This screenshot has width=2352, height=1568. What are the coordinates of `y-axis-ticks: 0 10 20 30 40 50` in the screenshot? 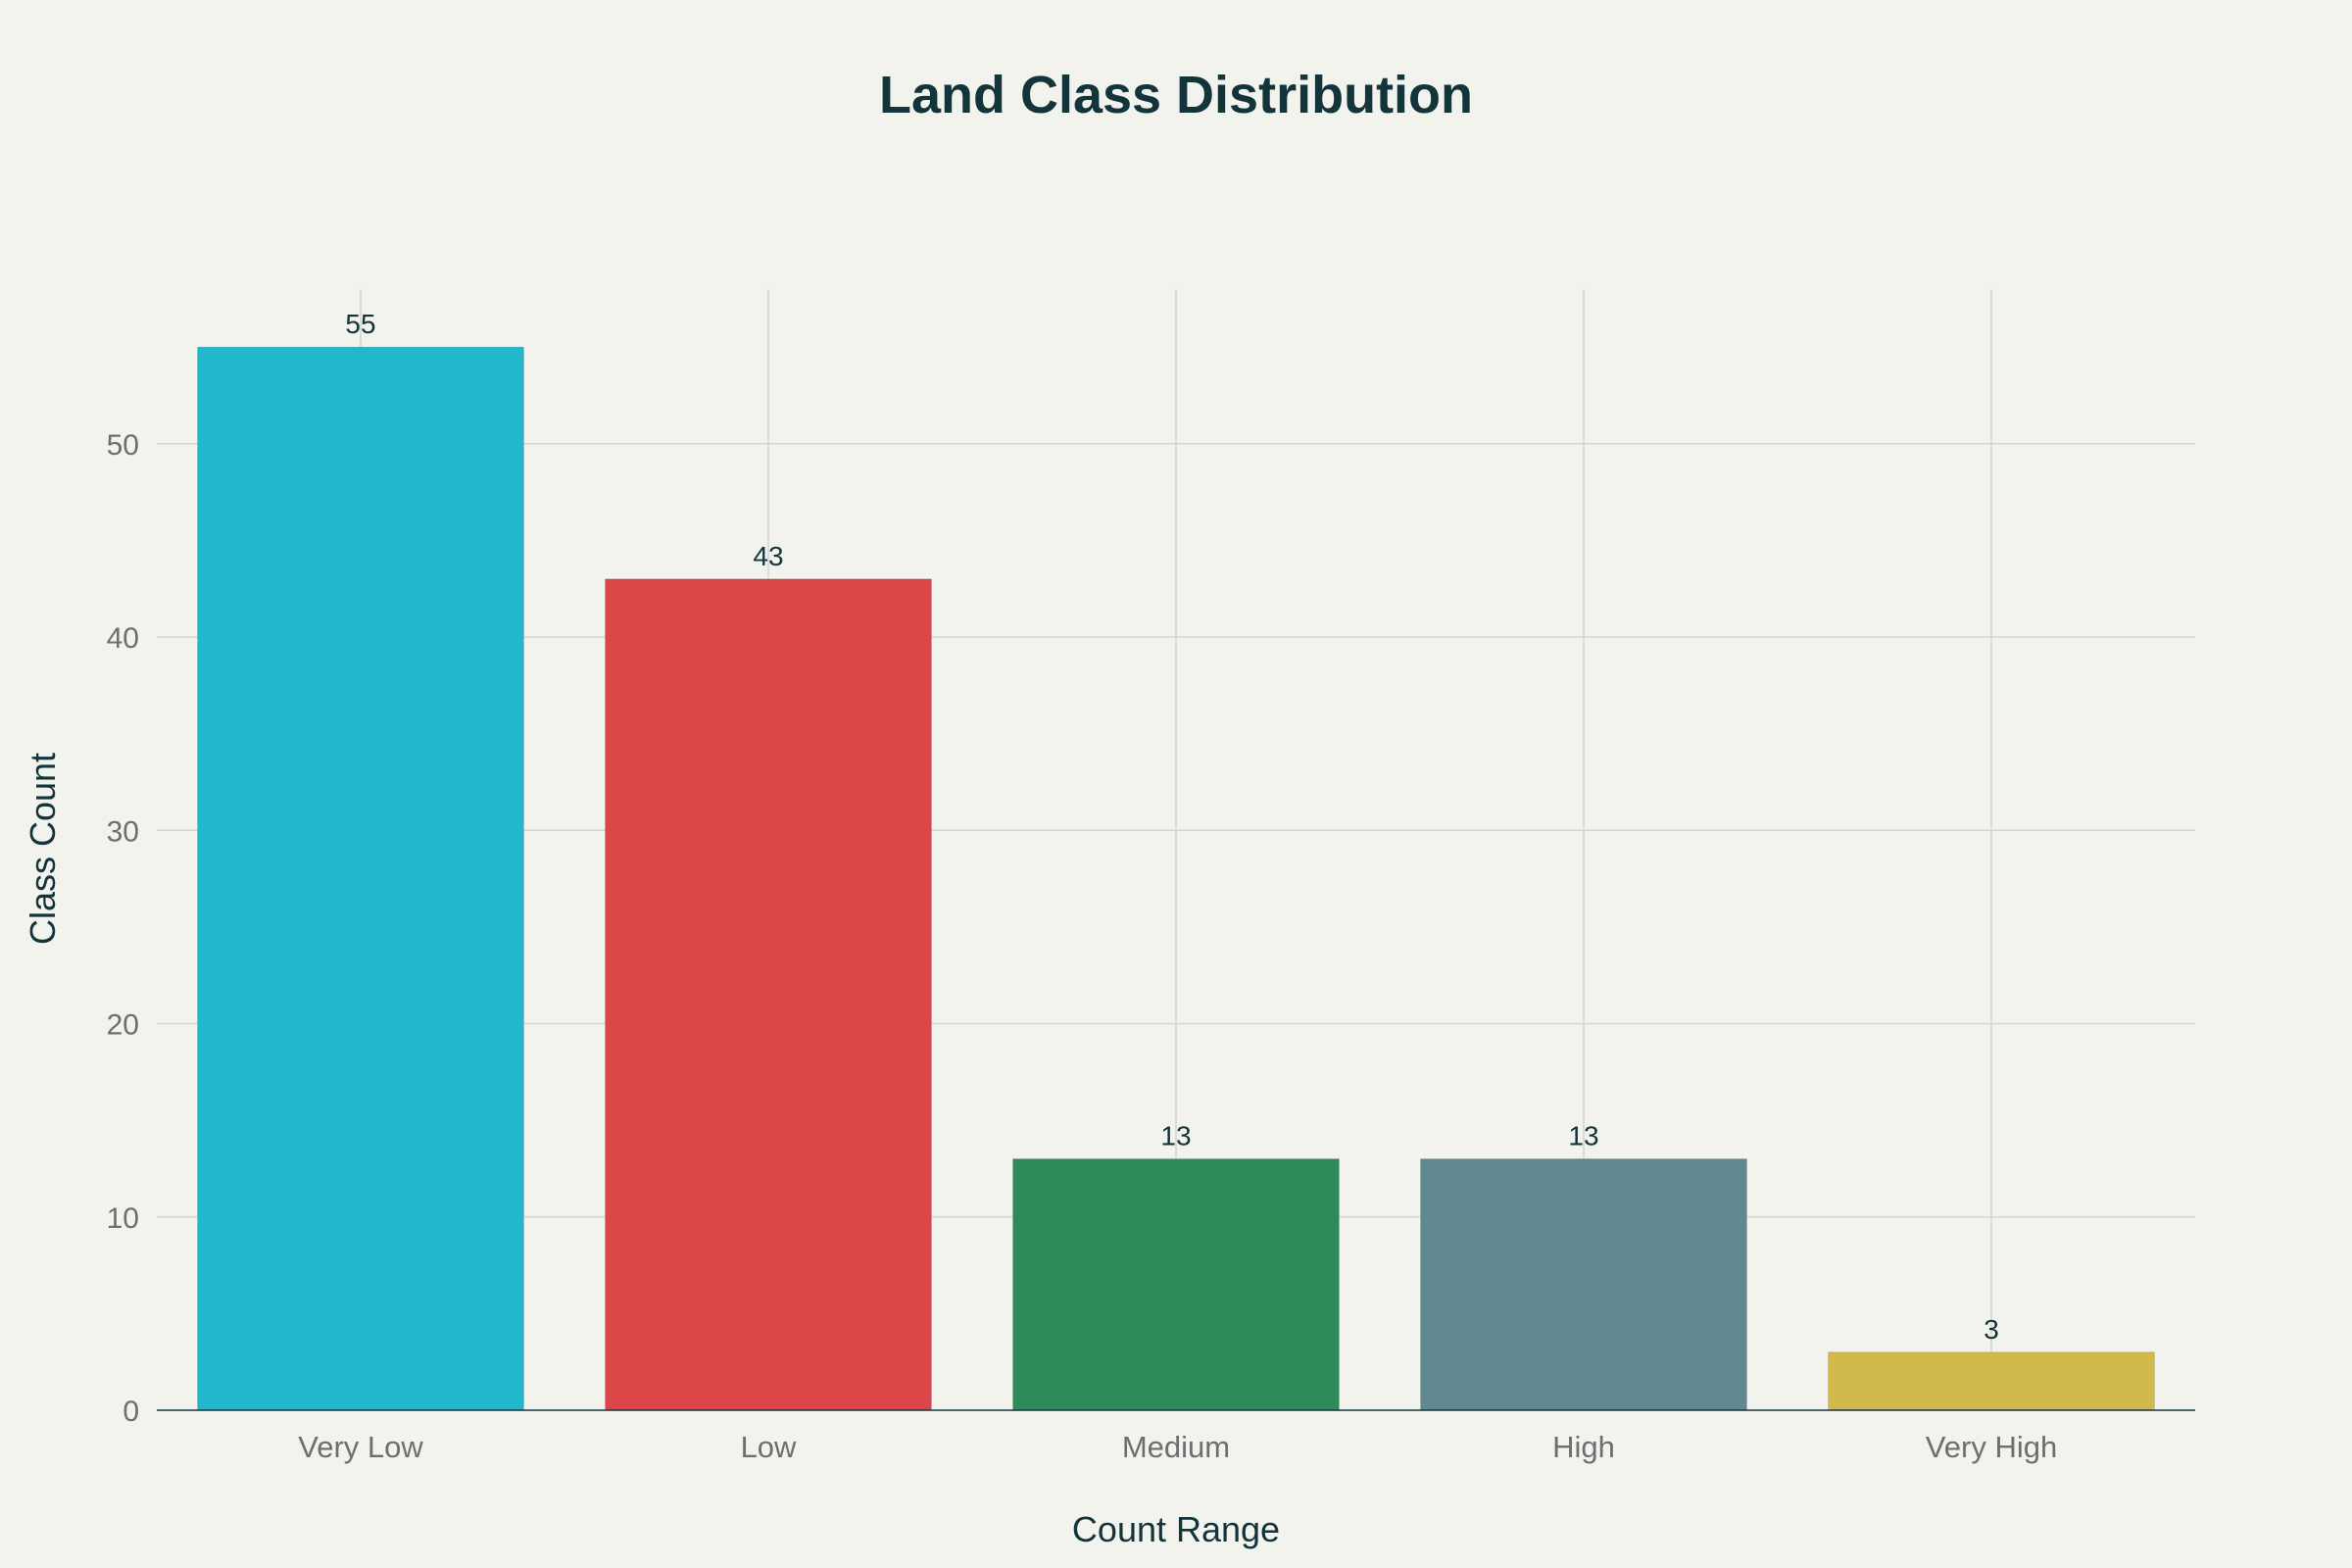 It's located at (123, 928).